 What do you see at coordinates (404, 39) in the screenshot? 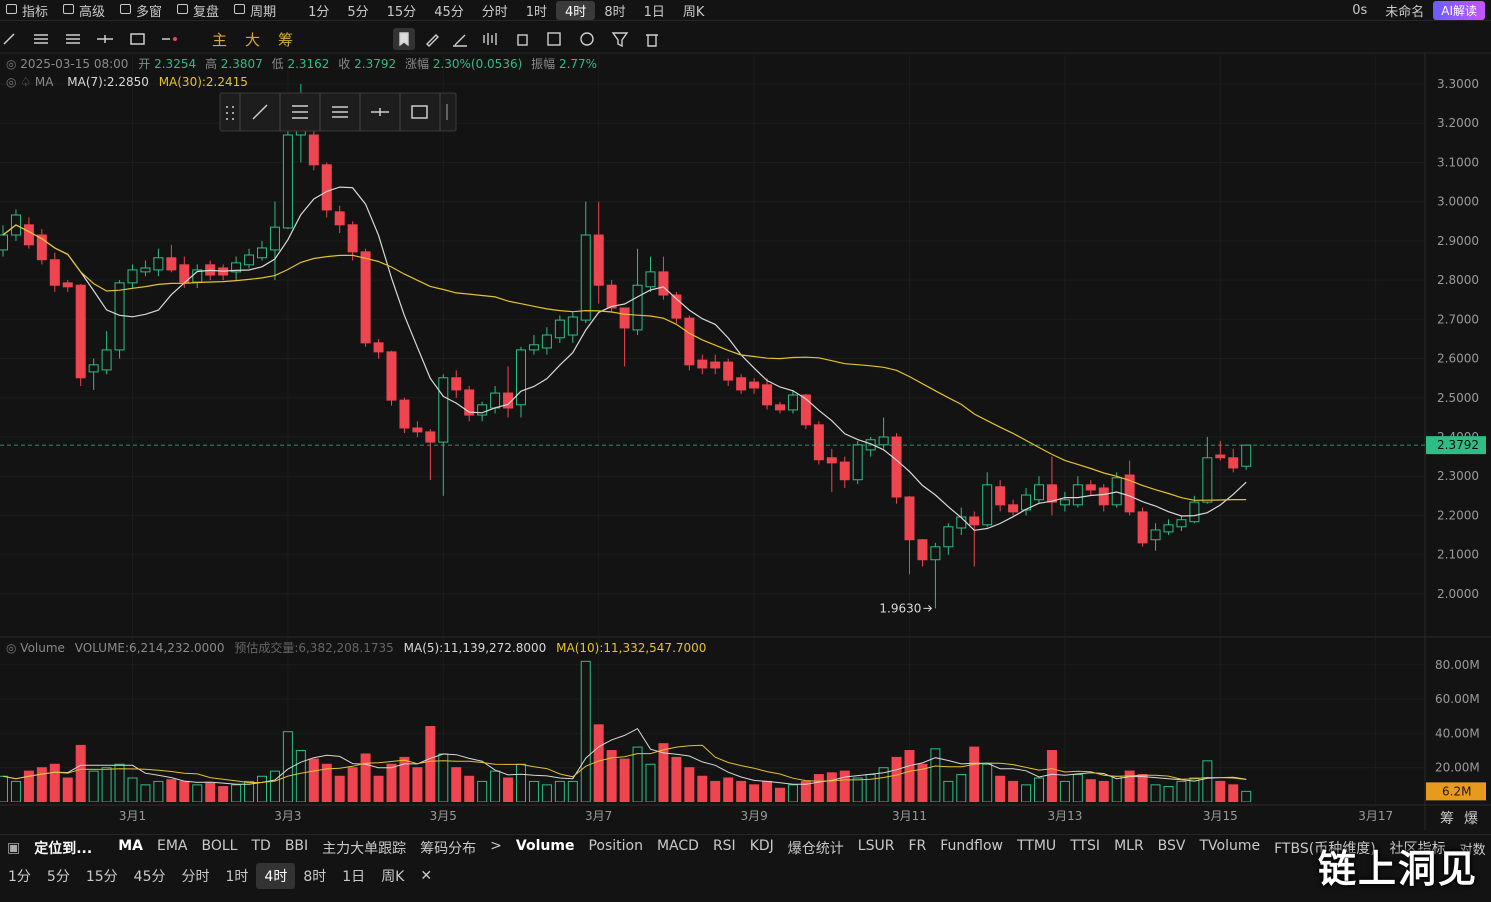
I see `bookmark-tool` at bounding box center [404, 39].